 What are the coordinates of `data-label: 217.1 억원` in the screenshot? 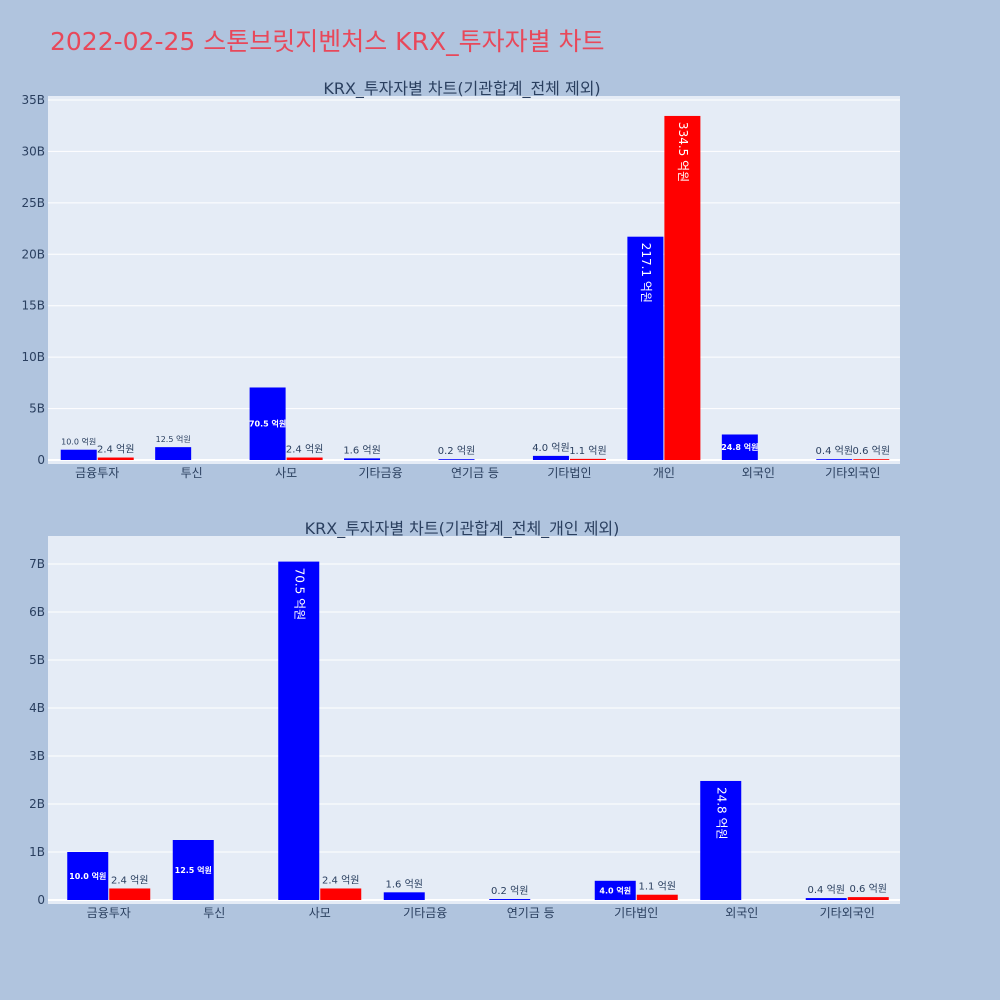 It's located at (646, 273).